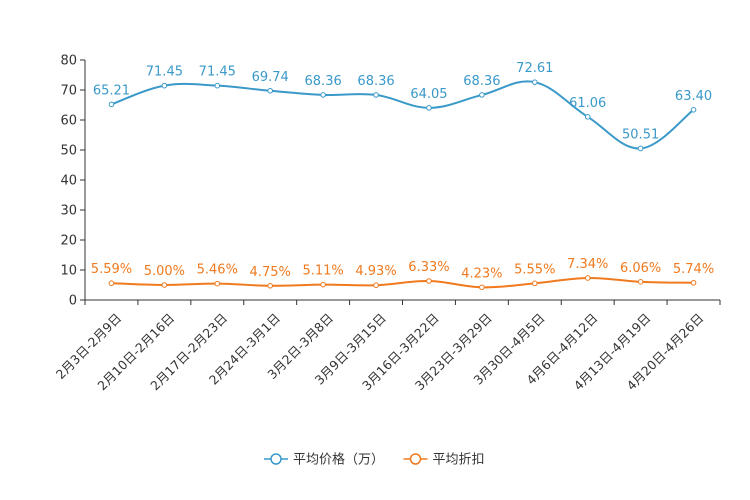  I want to click on data-label: 65.21, so click(111, 90).